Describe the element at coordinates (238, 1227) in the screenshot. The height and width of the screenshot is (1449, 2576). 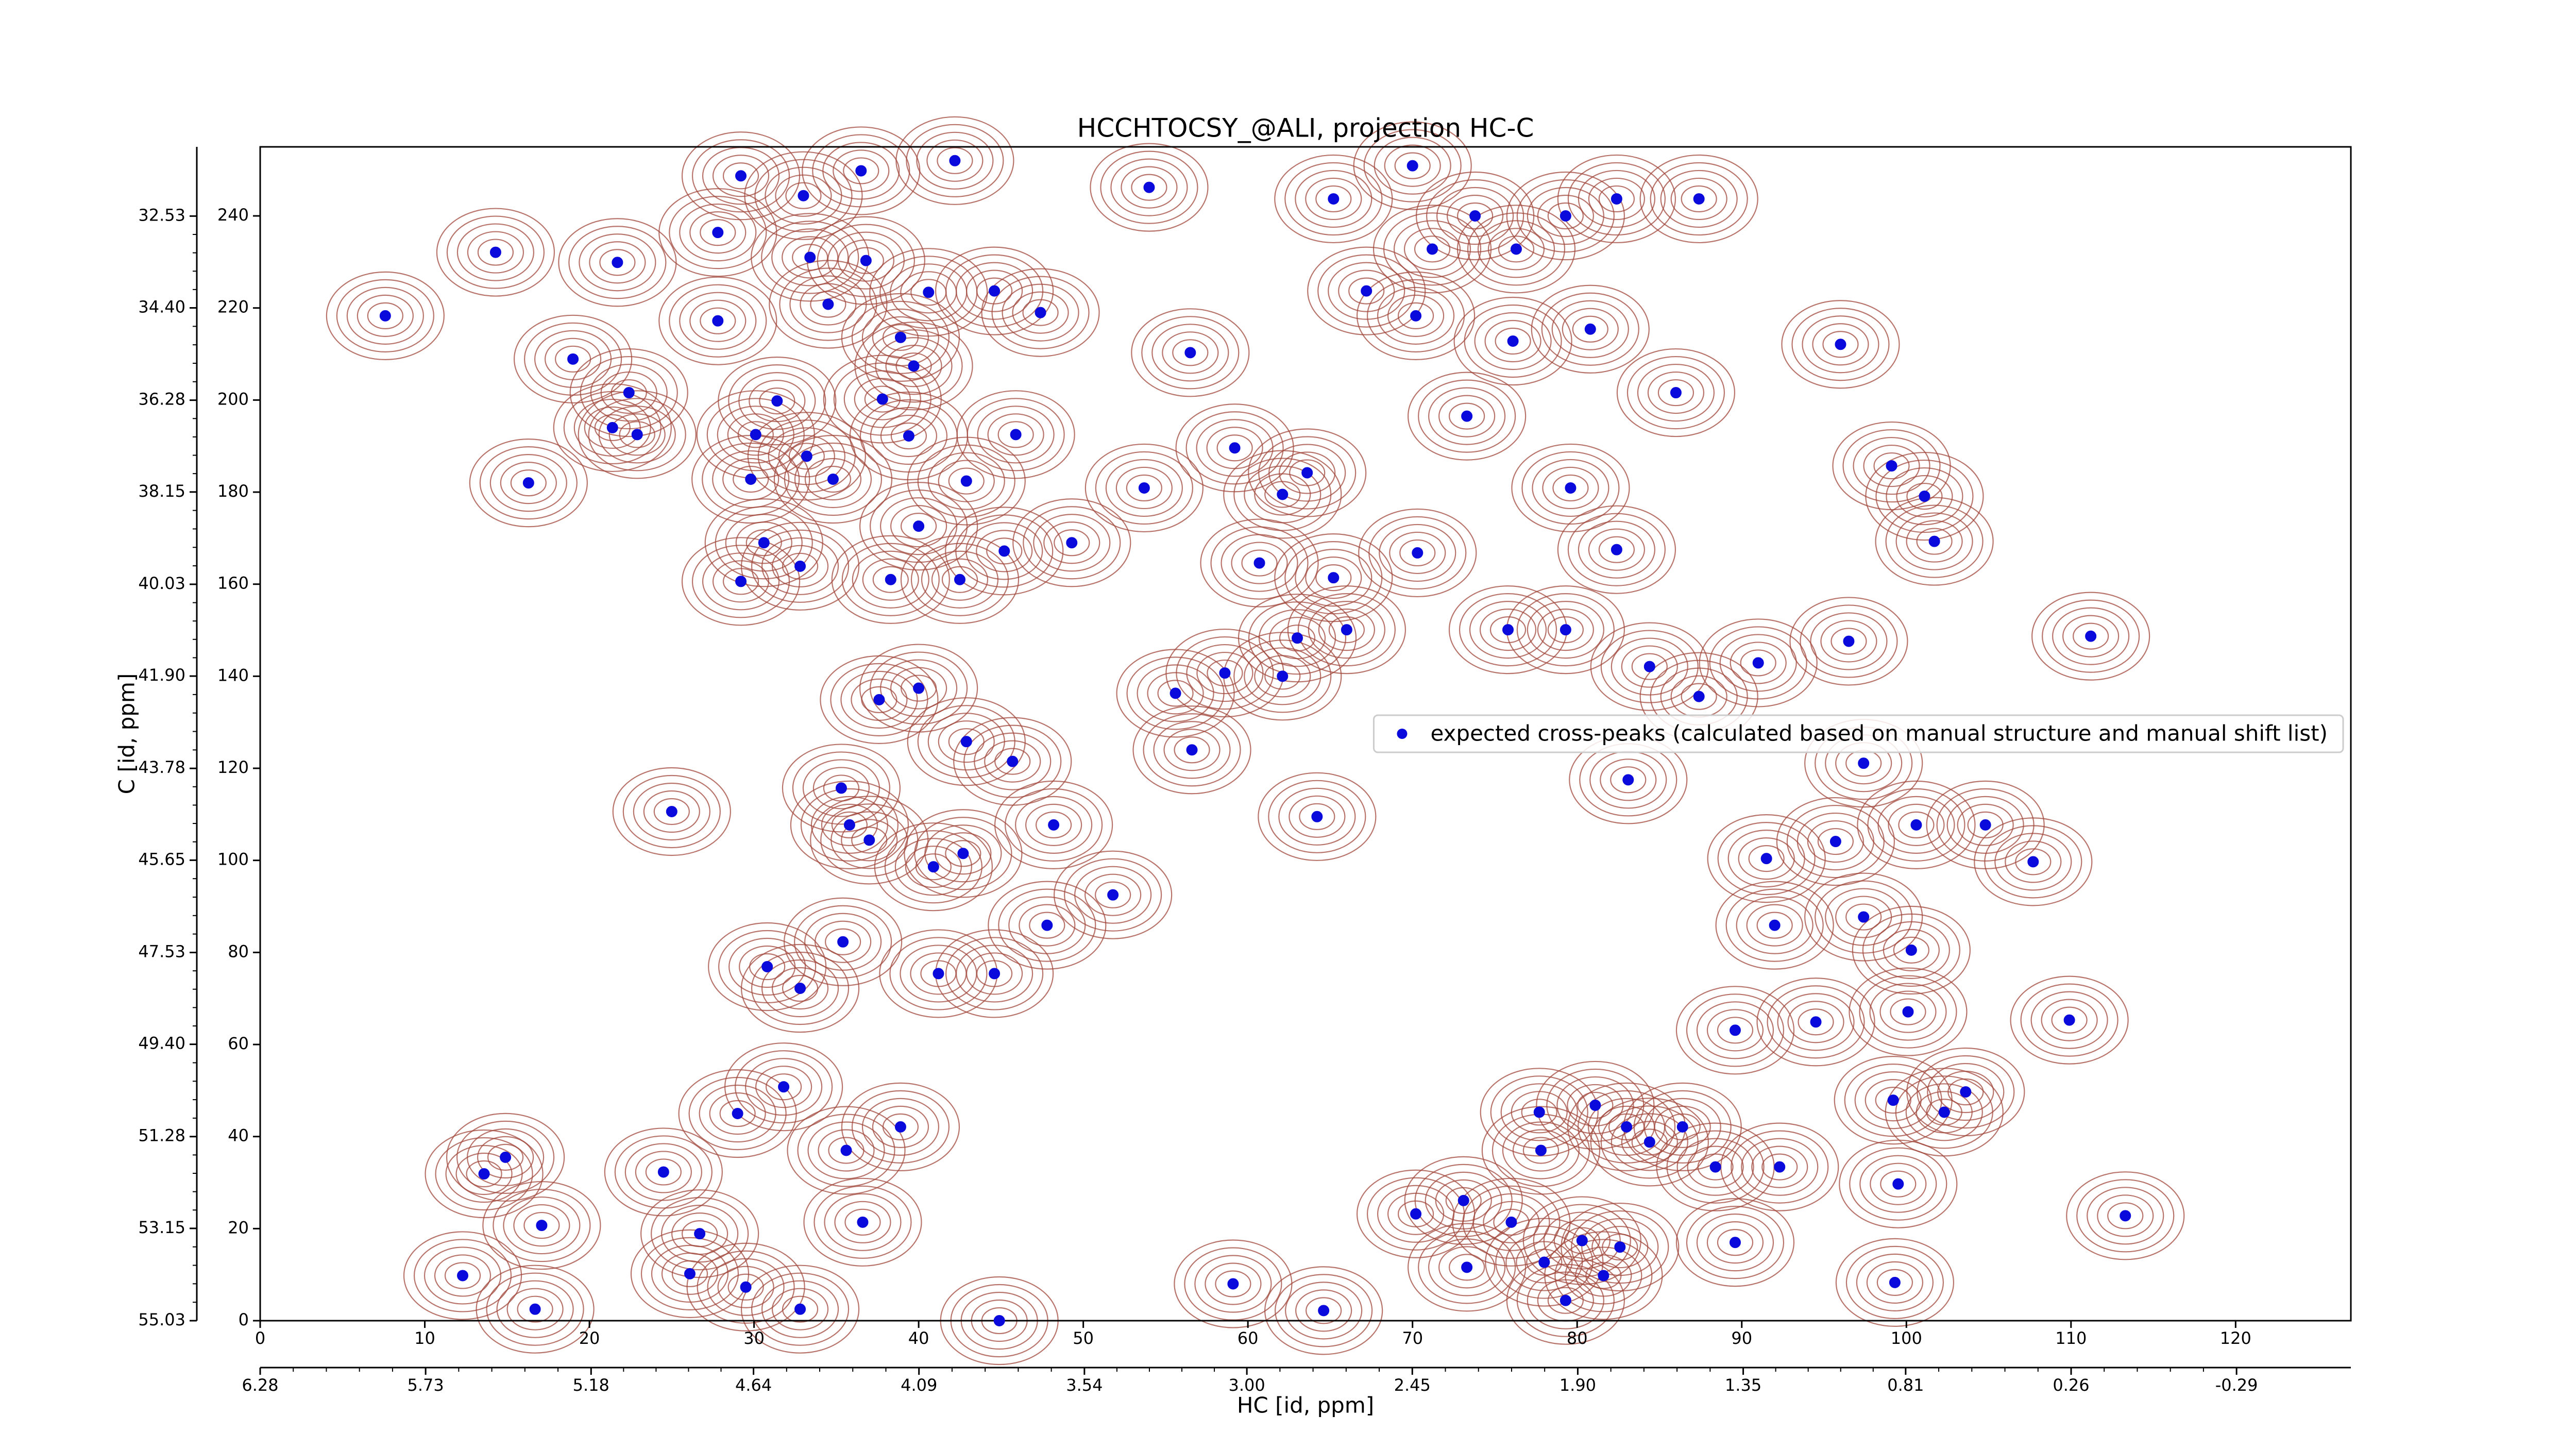
I see `y-tick-label: 20` at that location.